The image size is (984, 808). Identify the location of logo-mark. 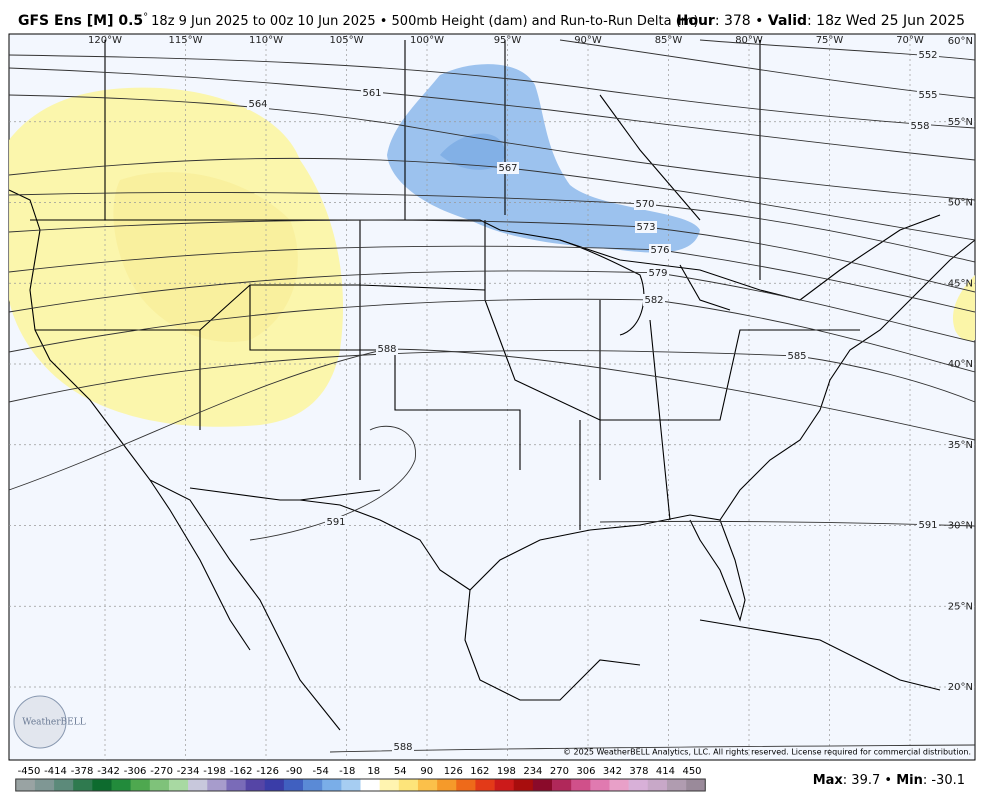
(40, 722).